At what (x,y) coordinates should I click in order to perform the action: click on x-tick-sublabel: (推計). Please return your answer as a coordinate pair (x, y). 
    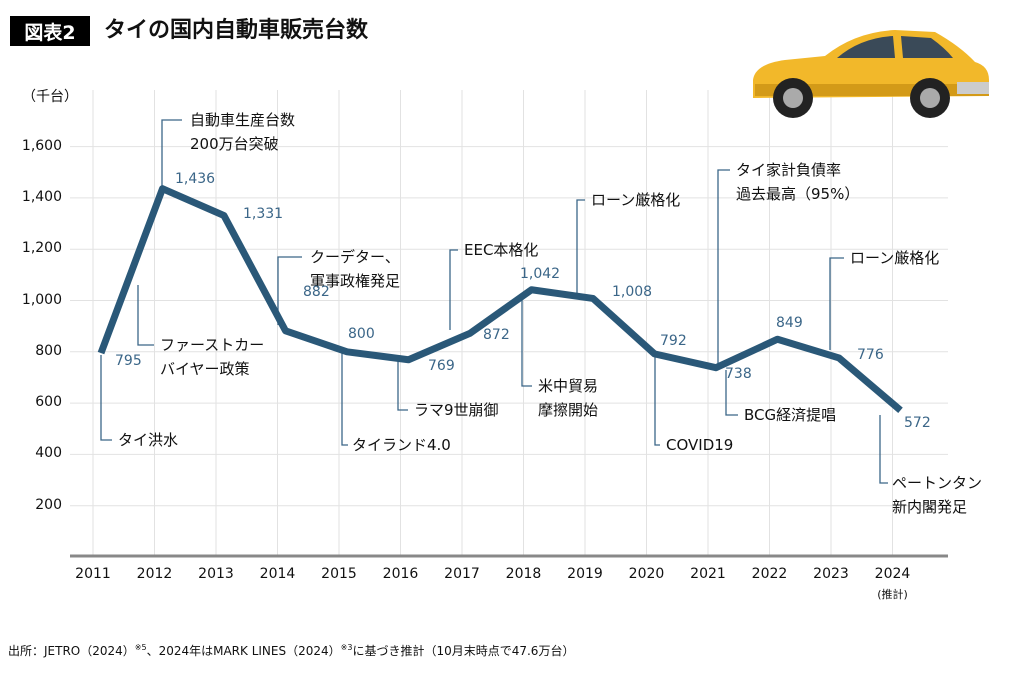
    Looking at the image, I should click on (892, 594).